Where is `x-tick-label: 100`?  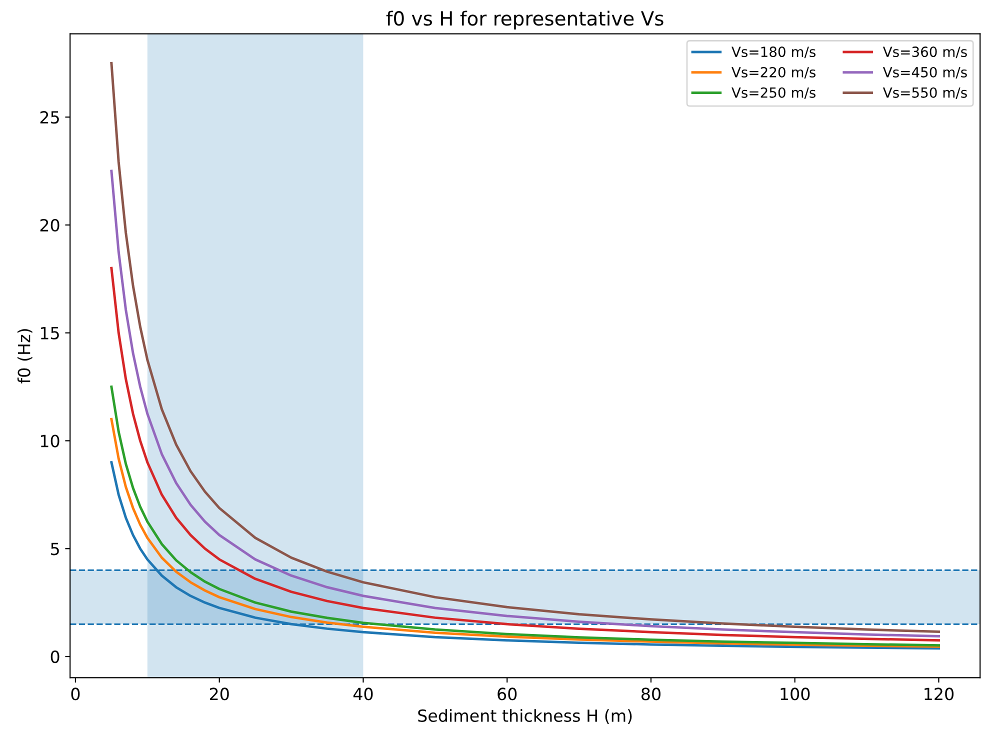 x-tick-label: 100 is located at coordinates (795, 694).